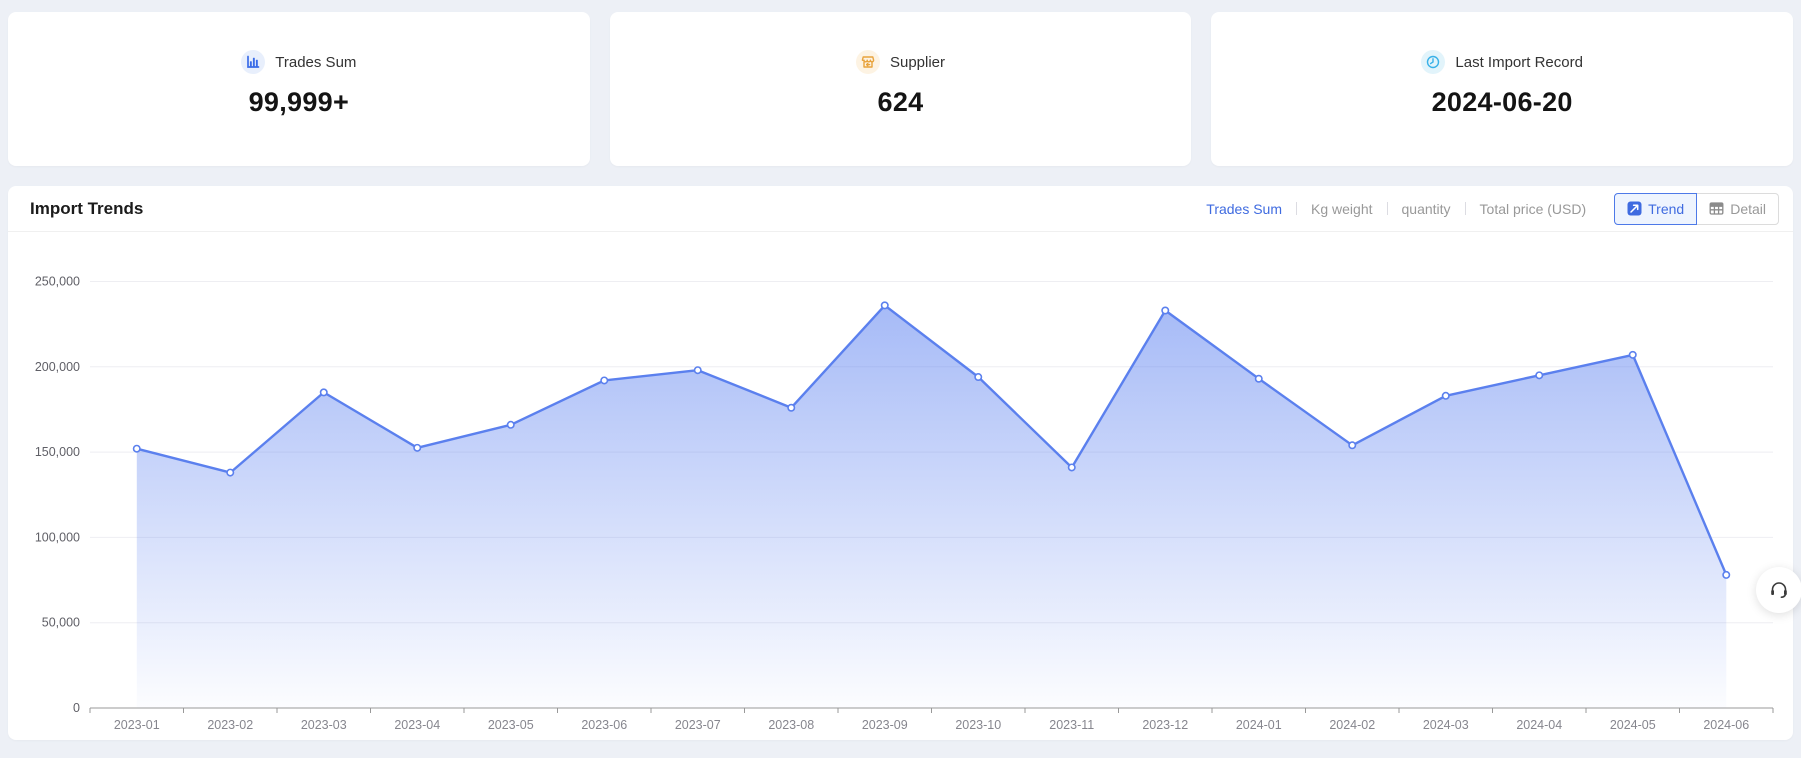 This screenshot has width=1801, height=758. I want to click on y-axis-label: 50,000, so click(61, 623).